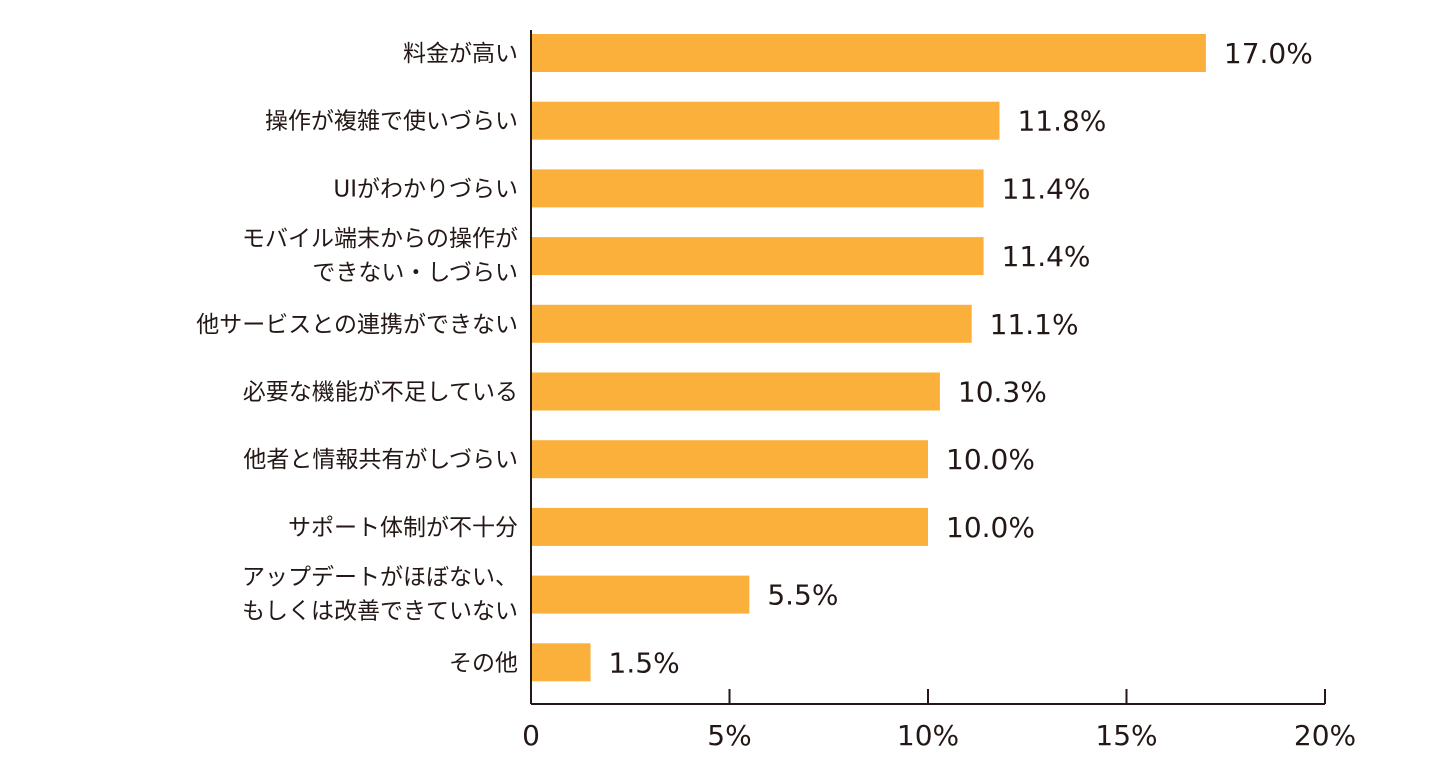 Image resolution: width=1432 pixels, height=768 pixels. What do you see at coordinates (1061, 121) in the screenshot?
I see `value-label-1: 11.8%` at bounding box center [1061, 121].